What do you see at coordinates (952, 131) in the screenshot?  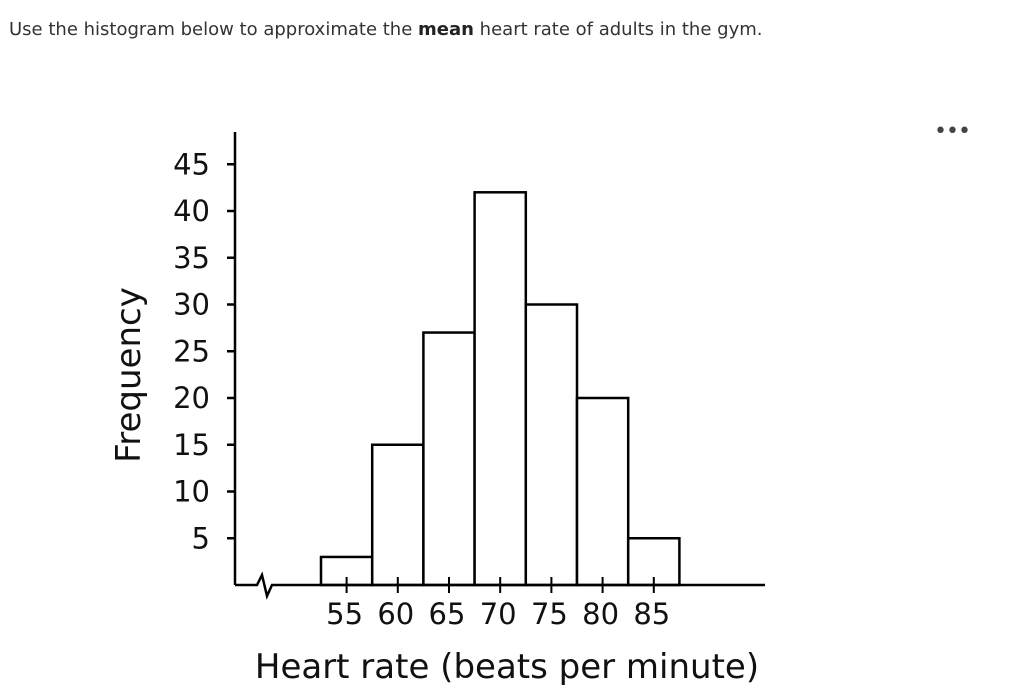 I see `more-options-icon: •••` at bounding box center [952, 131].